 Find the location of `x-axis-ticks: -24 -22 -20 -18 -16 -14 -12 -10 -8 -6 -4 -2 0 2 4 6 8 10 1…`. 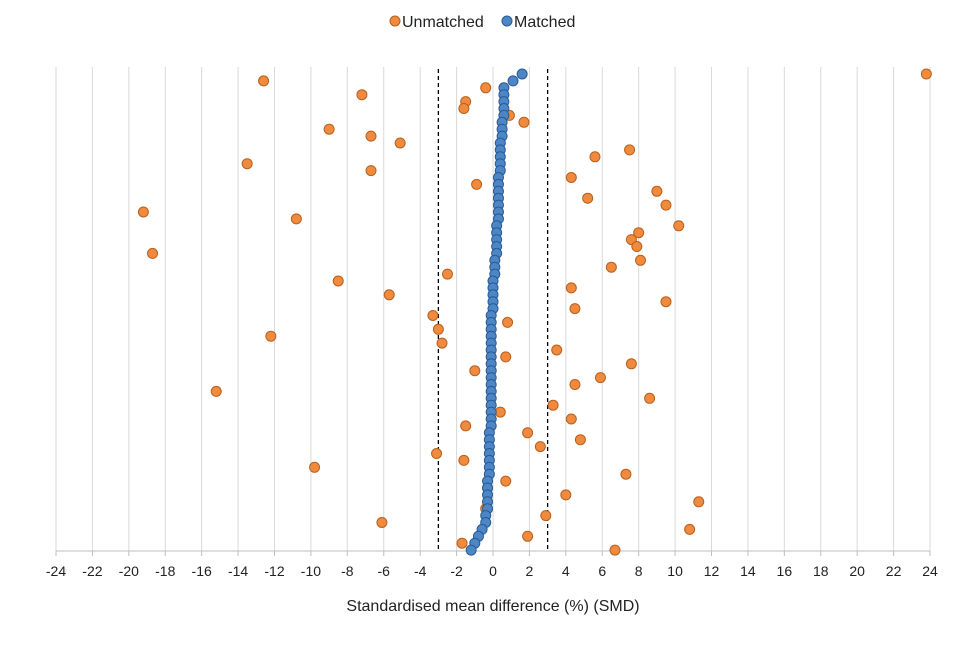

x-axis-ticks: -24 -22 -20 -18 -16 -14 -12 -10 -8 -6 -4 -2 0 2 4 6 8 10 1… is located at coordinates (492, 565).